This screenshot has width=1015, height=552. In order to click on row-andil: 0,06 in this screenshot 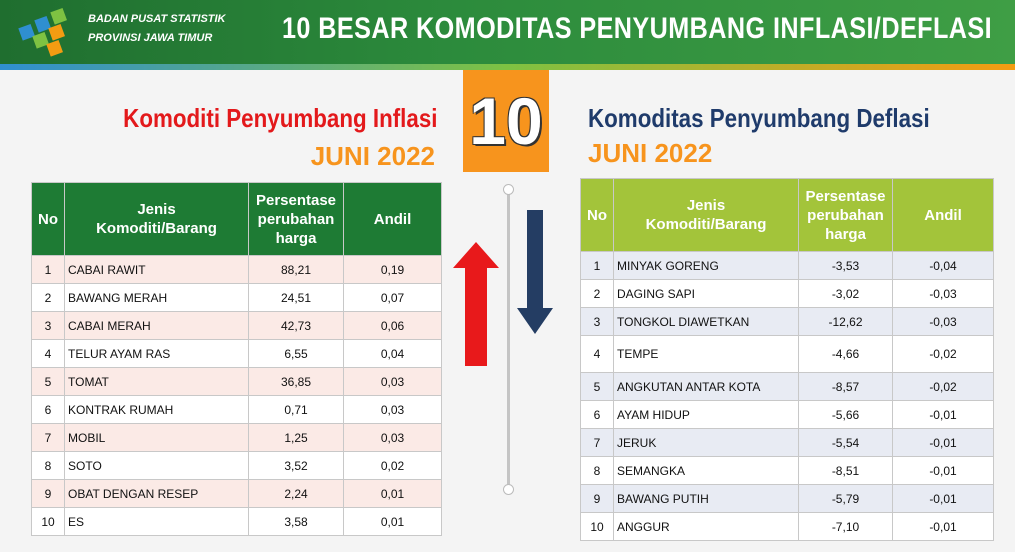, I will do `click(392, 325)`.